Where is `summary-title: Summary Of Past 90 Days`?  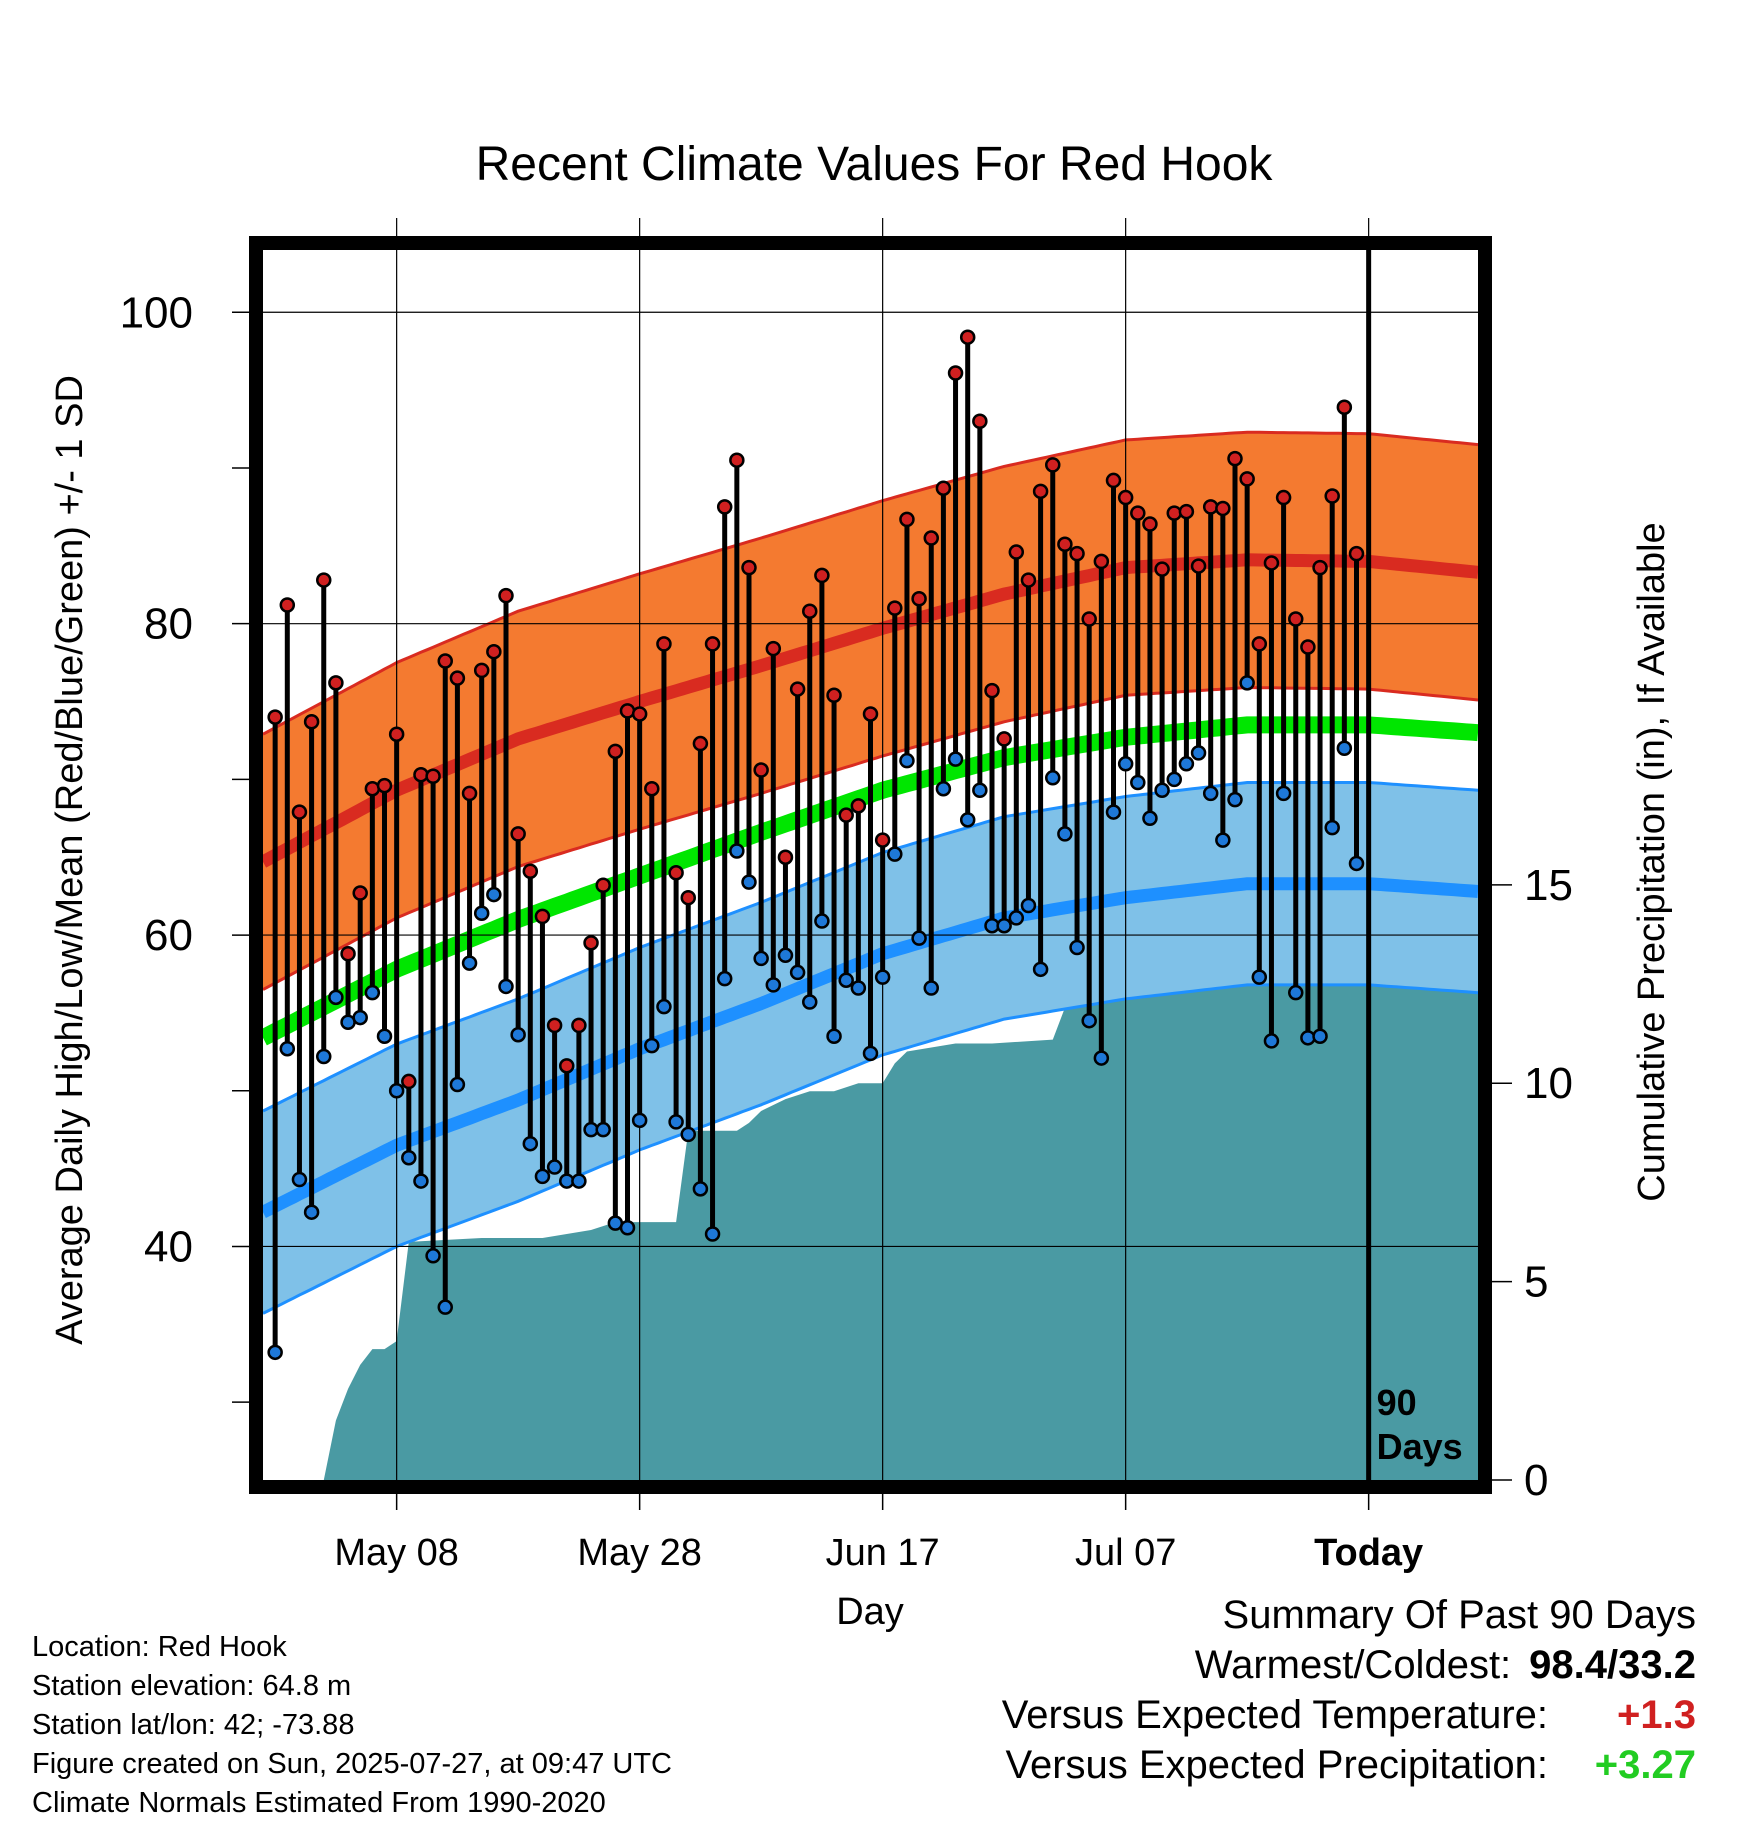 summary-title: Summary Of Past 90 Days is located at coordinates (1459, 1615).